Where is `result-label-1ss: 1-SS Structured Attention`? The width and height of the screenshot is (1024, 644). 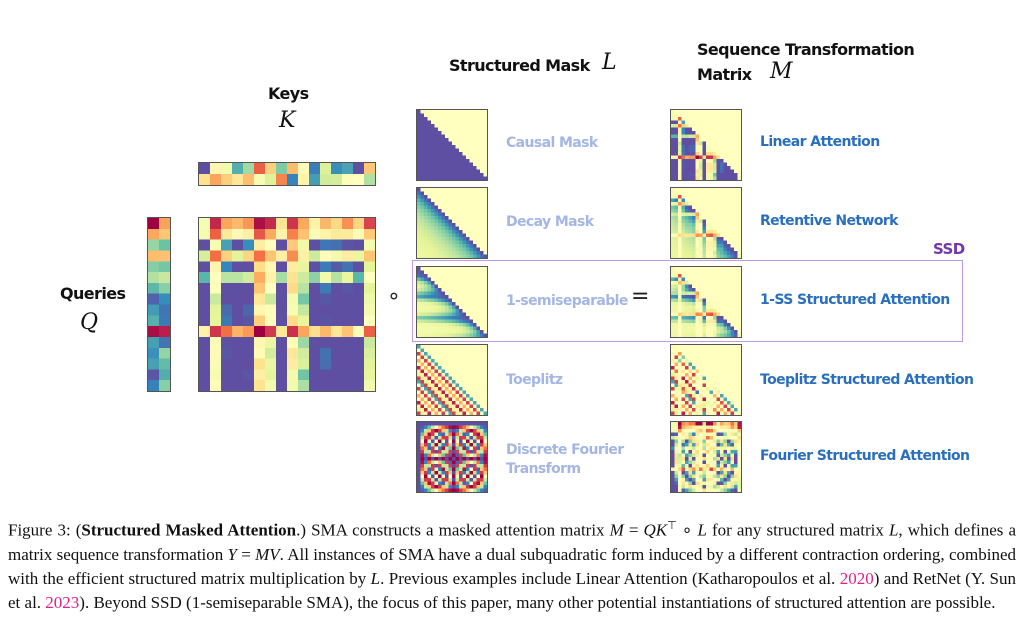
result-label-1ss: 1-SS Structured Attention is located at coordinates (855, 300).